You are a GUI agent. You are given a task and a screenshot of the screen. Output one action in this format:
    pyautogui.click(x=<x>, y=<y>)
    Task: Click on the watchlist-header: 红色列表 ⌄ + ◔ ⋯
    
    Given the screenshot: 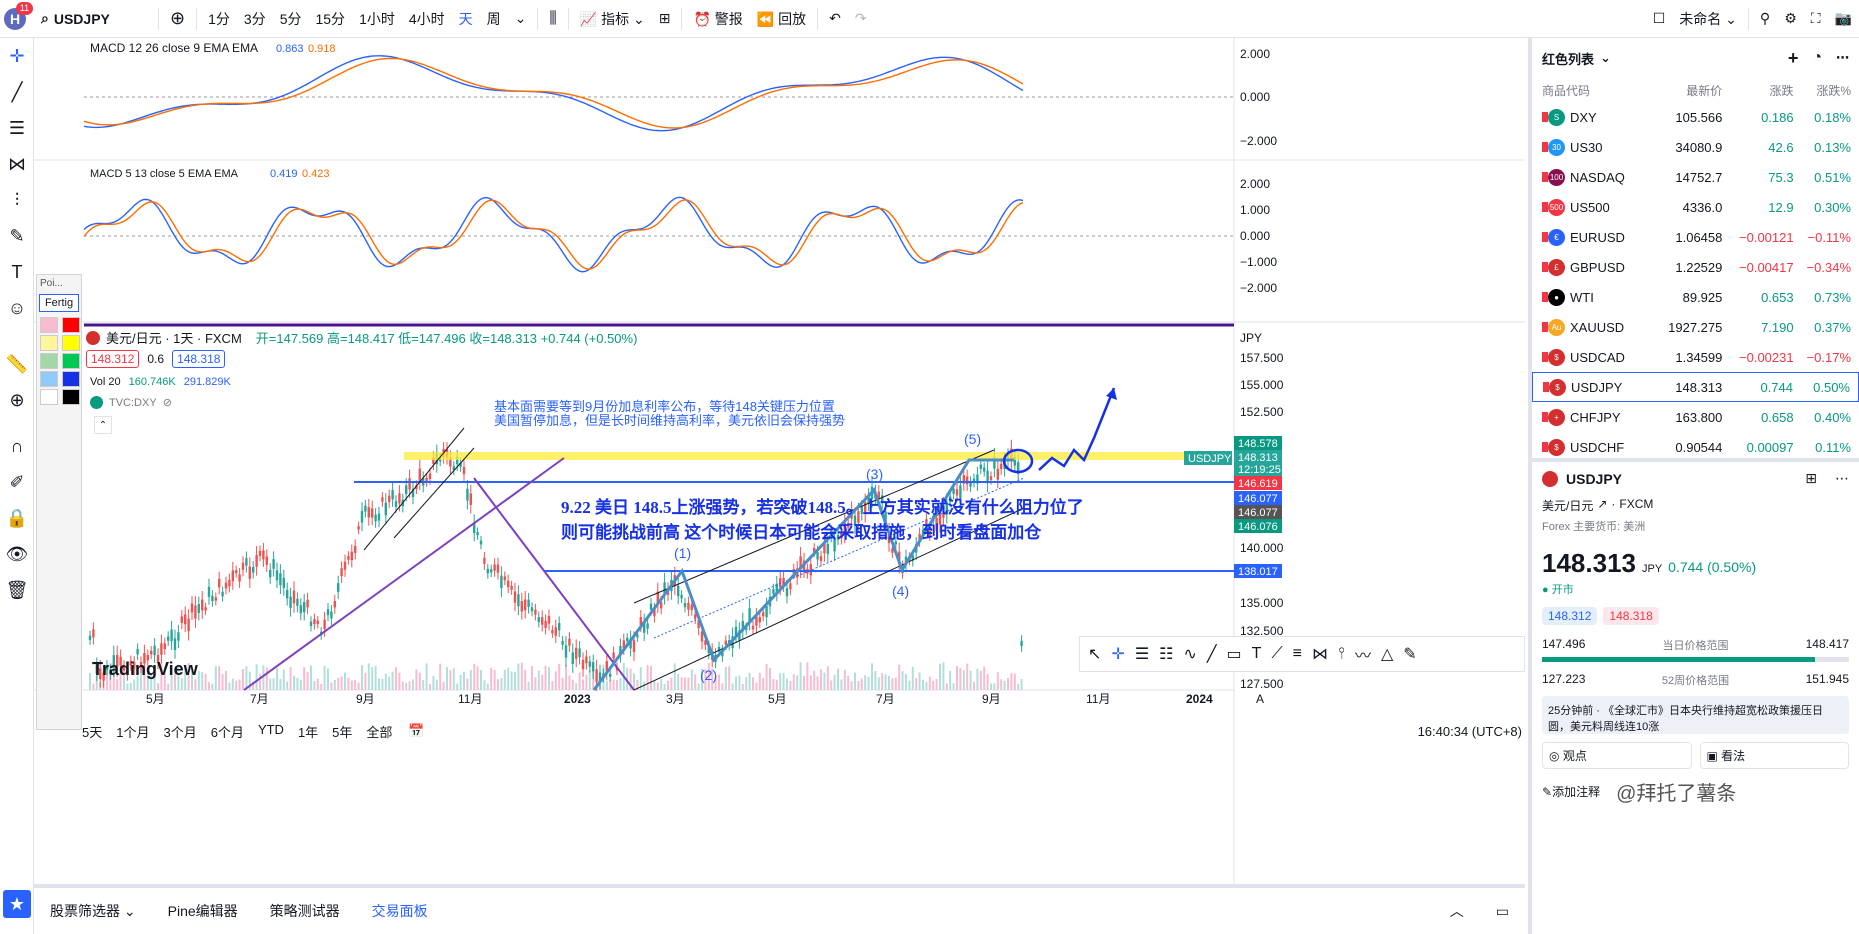 What is the action you would take?
    pyautogui.click(x=1695, y=58)
    